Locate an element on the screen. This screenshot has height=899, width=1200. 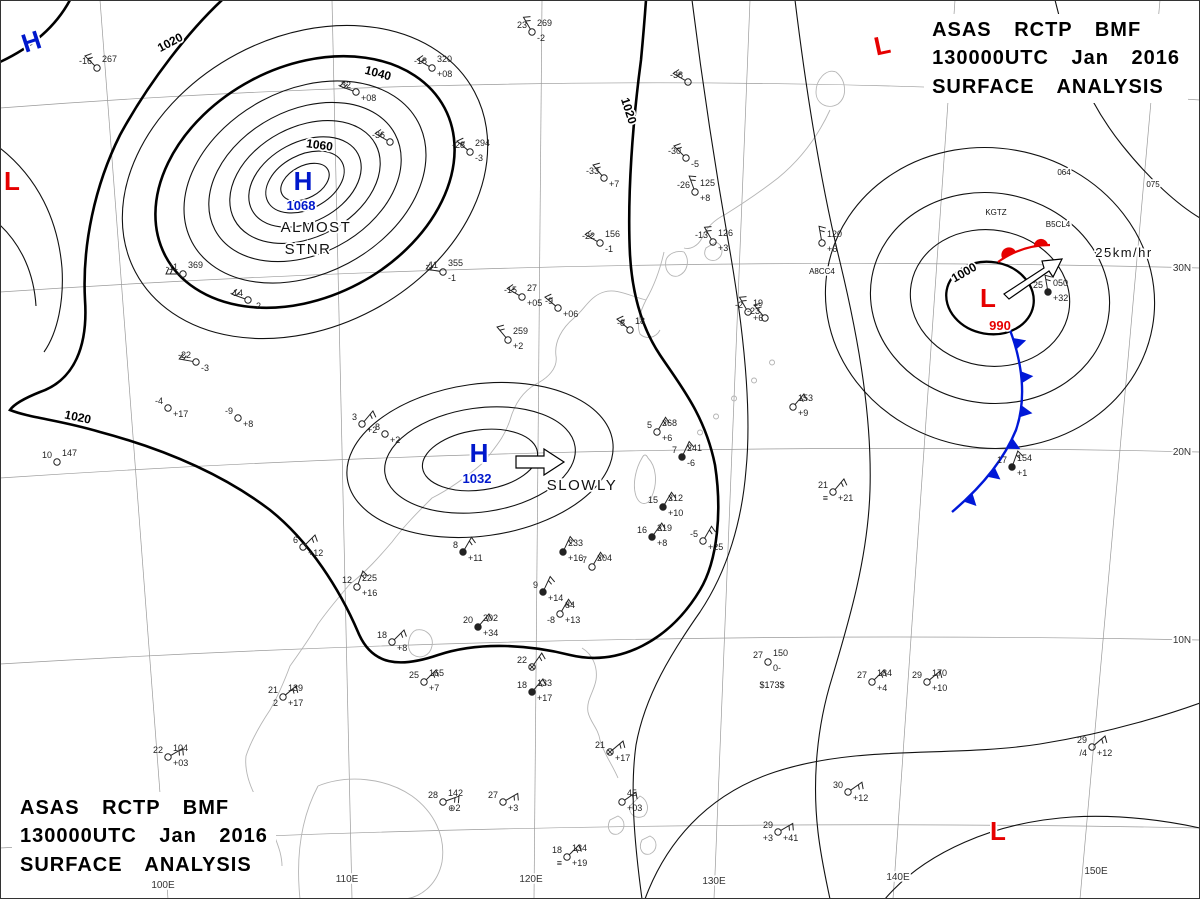
station-plot: -38 is located at coordinates (681, 77).